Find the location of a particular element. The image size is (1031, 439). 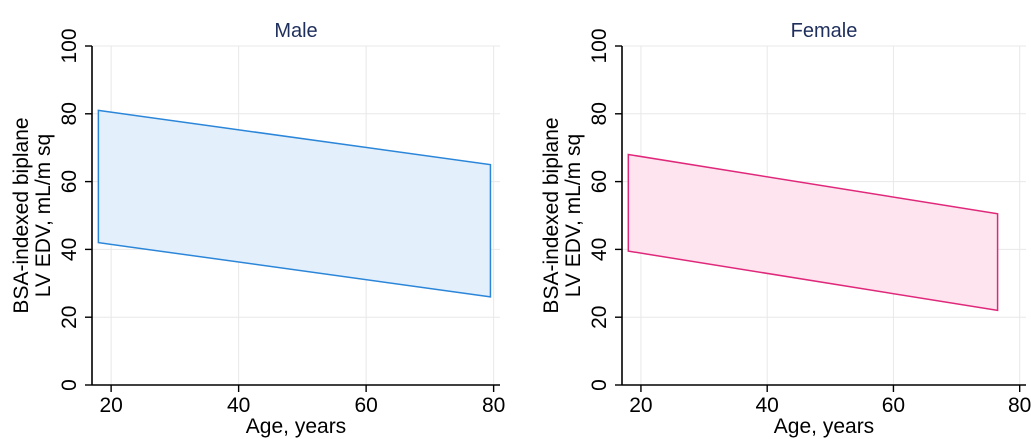

panel-title: Female is located at coordinates (824, 31).